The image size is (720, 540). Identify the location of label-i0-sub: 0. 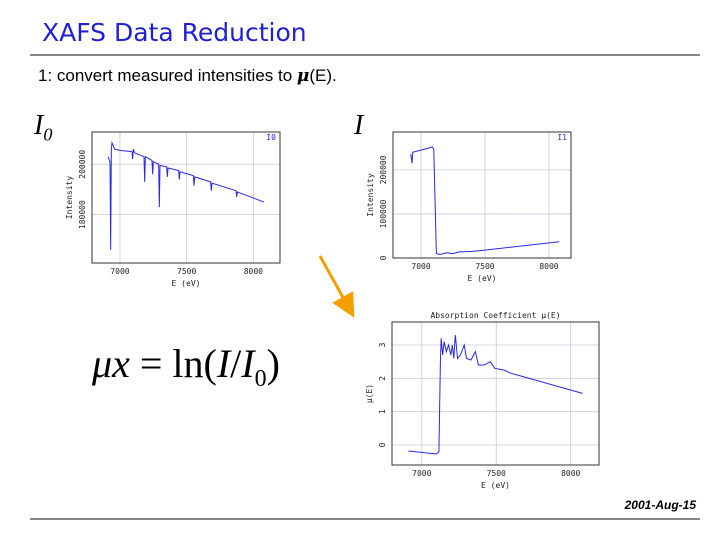
(48, 134).